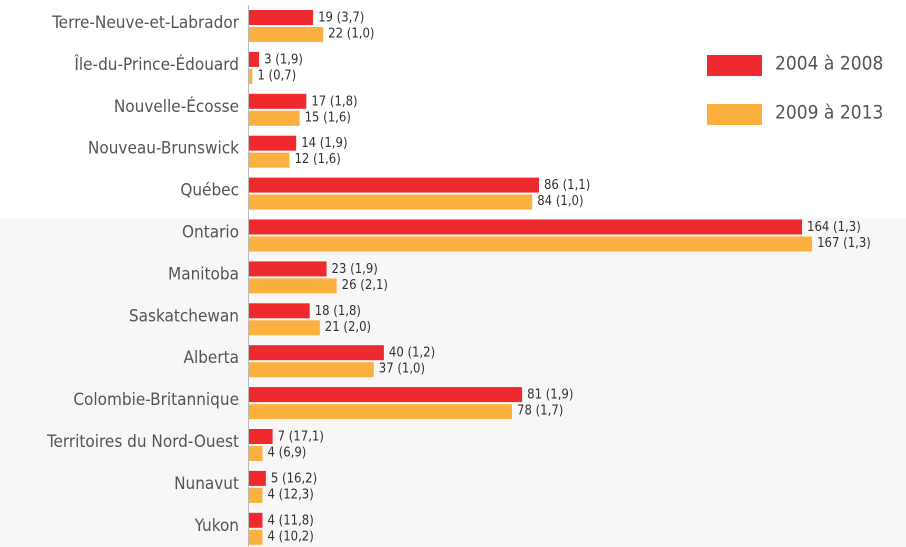 The height and width of the screenshot is (547, 906). What do you see at coordinates (211, 358) in the screenshot?
I see `category-label: Alberta` at bounding box center [211, 358].